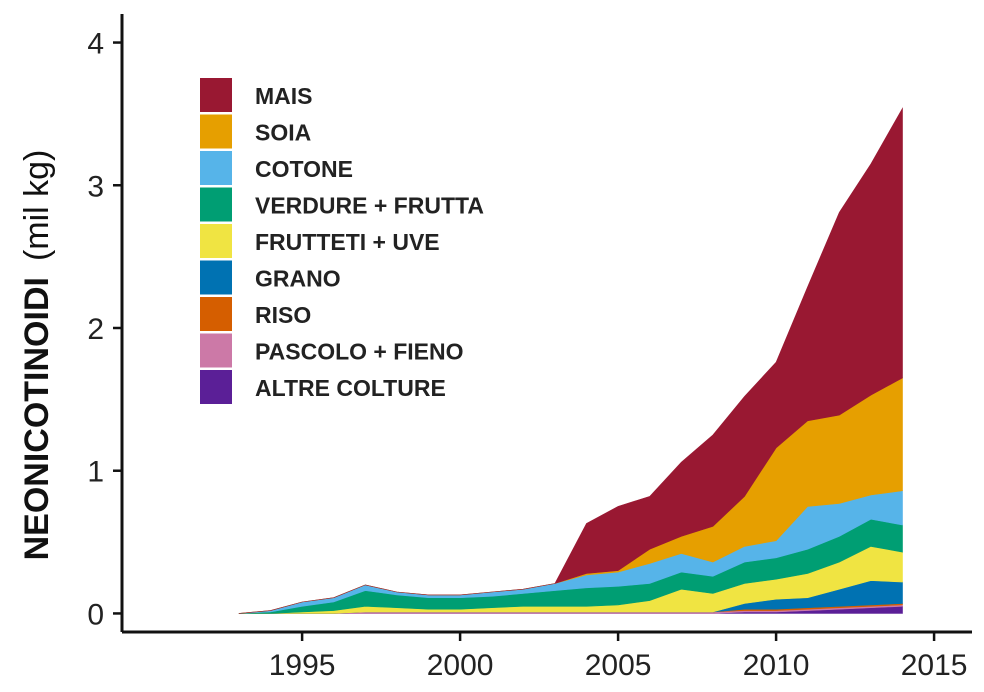 The image size is (984, 692). What do you see at coordinates (216, 241) in the screenshot?
I see `legend-swatch-frutteti-uve` at bounding box center [216, 241].